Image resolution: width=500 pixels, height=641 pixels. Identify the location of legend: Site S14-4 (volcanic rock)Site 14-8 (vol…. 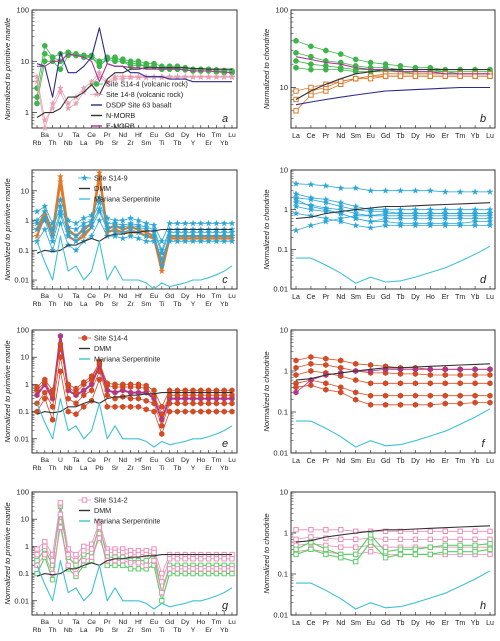
(139, 105).